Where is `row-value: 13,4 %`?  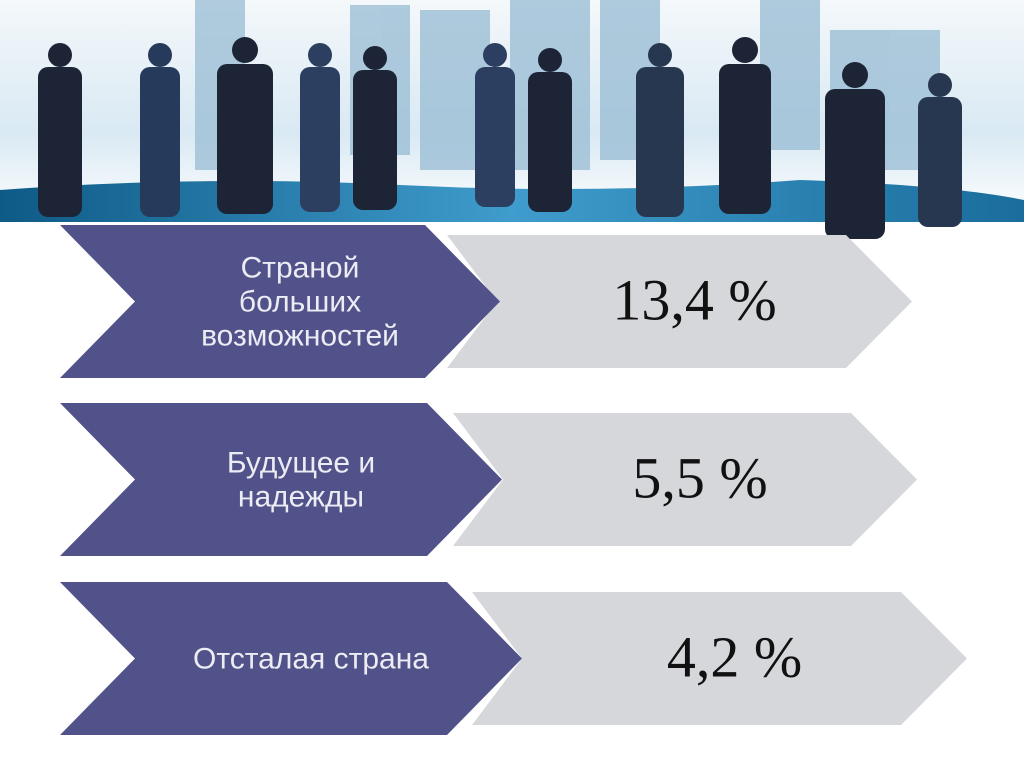
row-value: 13,4 % is located at coordinates (694, 300).